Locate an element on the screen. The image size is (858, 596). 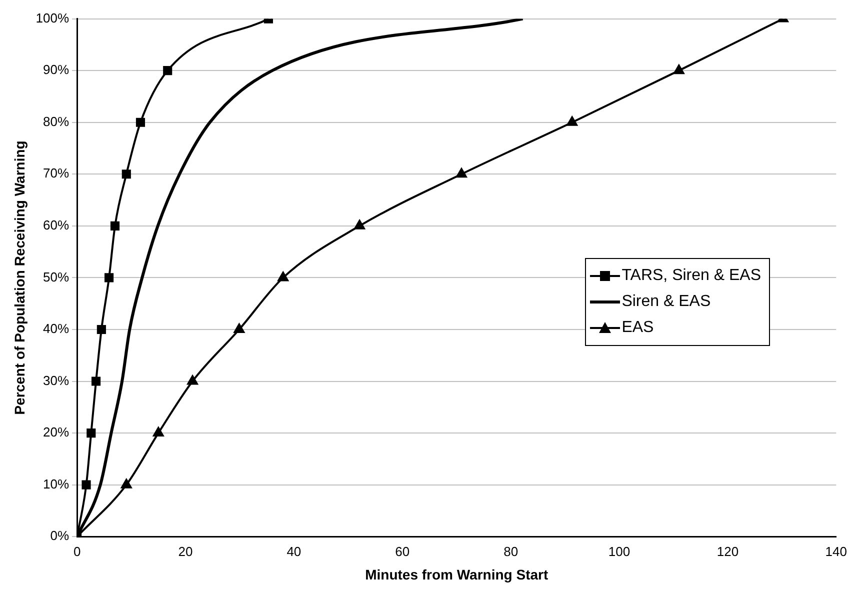
y-tick-label: 20% is located at coordinates (56, 432).